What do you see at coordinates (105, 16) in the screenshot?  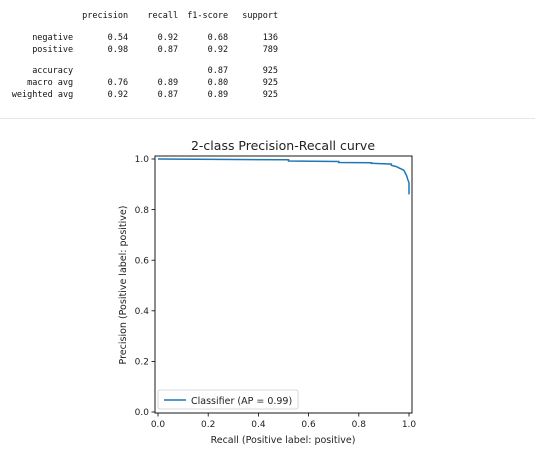 I see `report-header-precision: precision` at bounding box center [105, 16].